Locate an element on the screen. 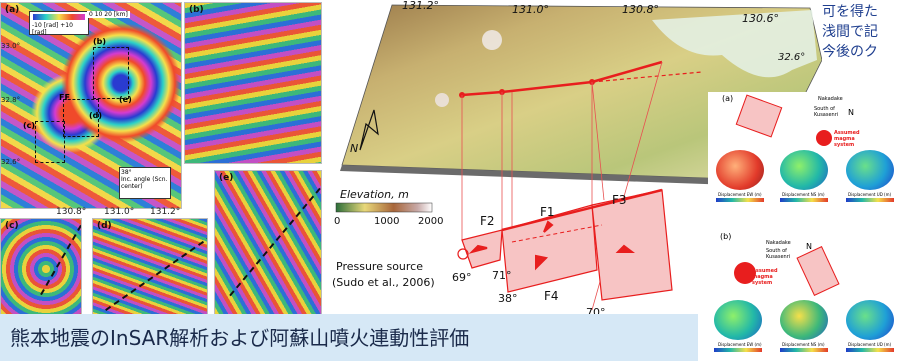 The width and height of the screenshot is (908, 361). lon-tick-131-0: 131.0° is located at coordinates (119, 212).